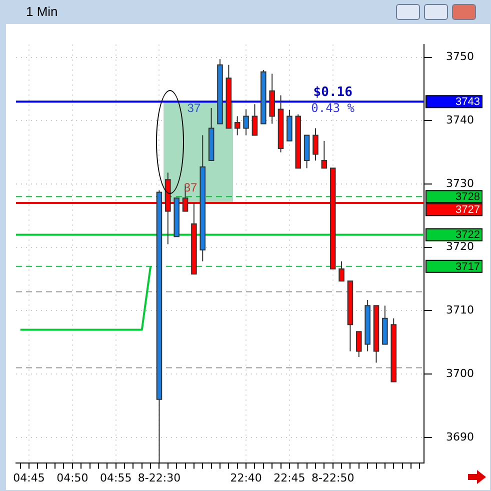 The image size is (491, 491). Describe the element at coordinates (468, 210) in the screenshot. I see `ref-line-label: 3727` at that location.